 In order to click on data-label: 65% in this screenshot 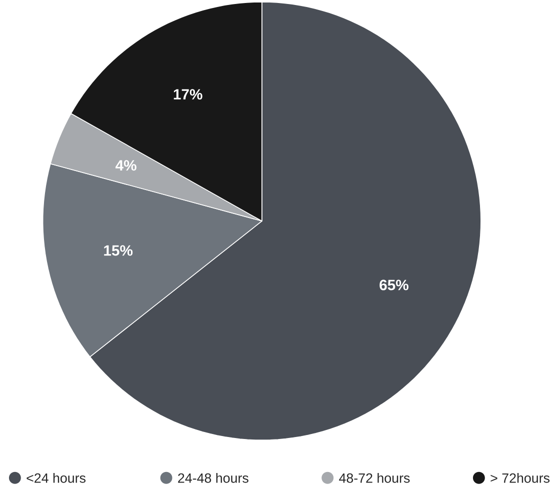, I will do `click(394, 285)`.